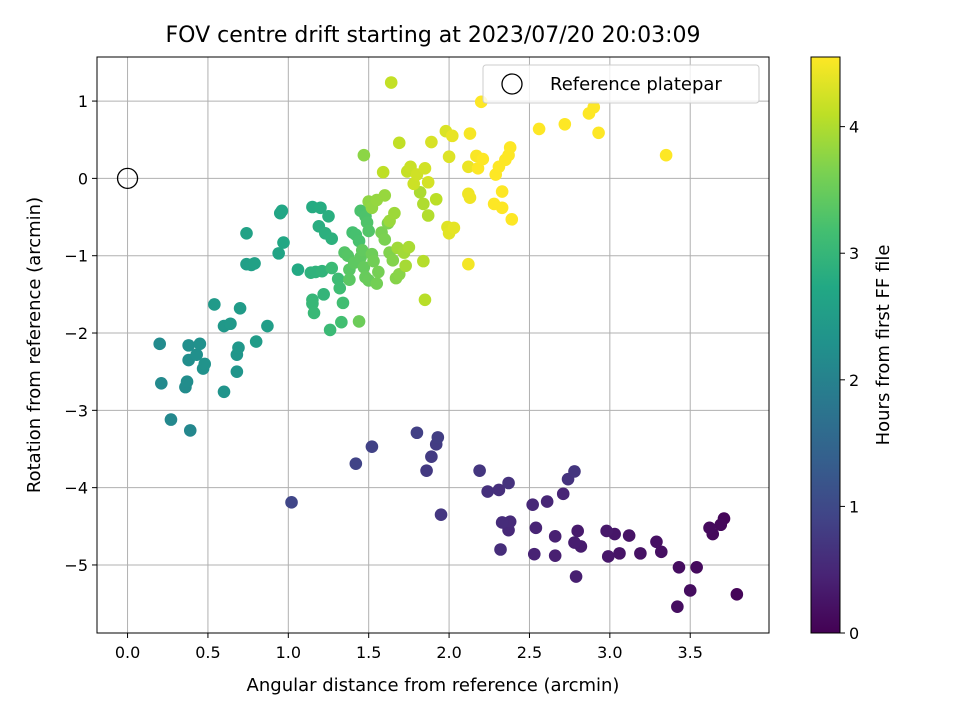 This screenshot has width=960, height=720. Describe the element at coordinates (76, 410) in the screenshot. I see `y-tick-label: −3` at that location.